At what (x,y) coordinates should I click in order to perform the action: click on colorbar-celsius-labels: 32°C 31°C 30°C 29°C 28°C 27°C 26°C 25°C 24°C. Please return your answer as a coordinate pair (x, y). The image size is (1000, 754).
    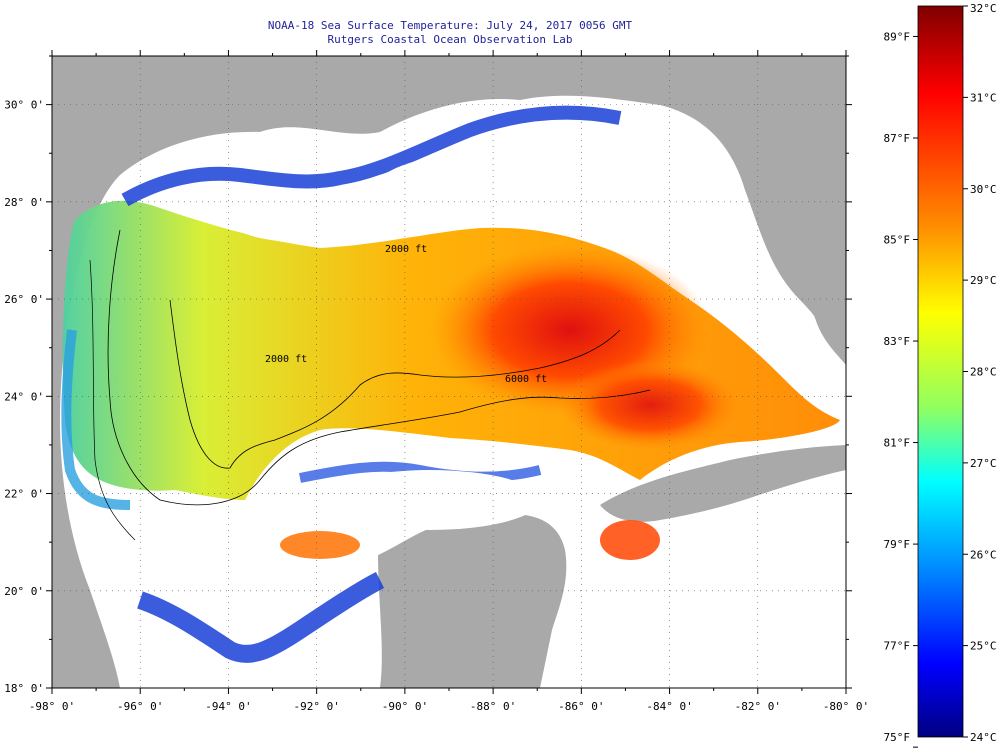
    Looking at the image, I should click on (980, 373).